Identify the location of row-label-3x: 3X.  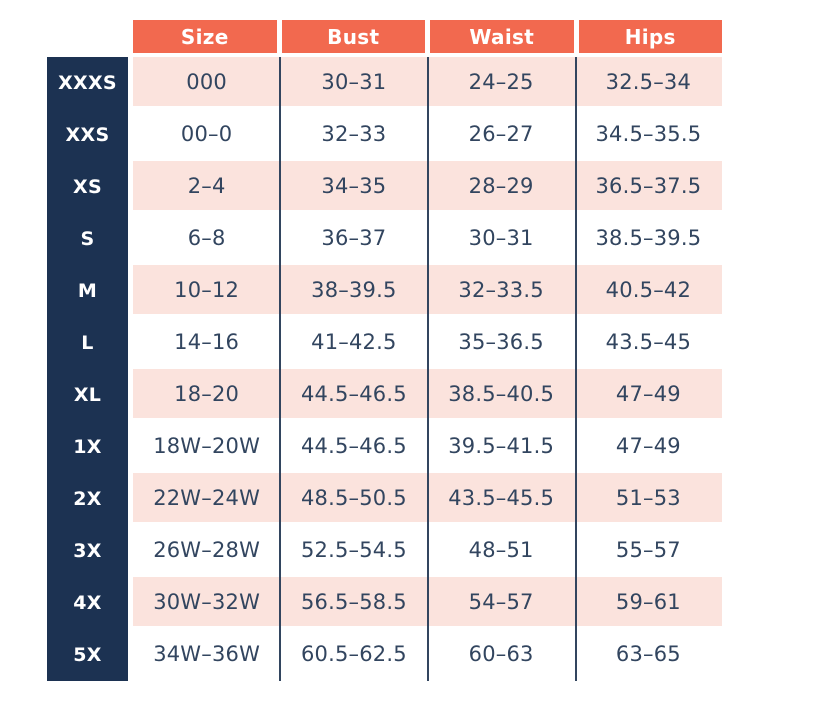
(87, 551).